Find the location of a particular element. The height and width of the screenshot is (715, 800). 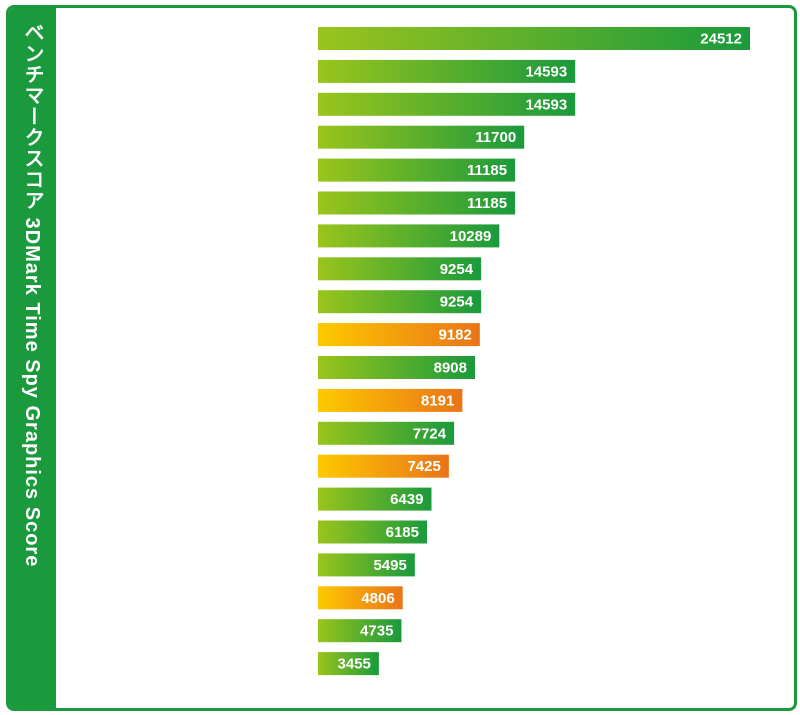

bar-value-label: 6185 is located at coordinates (402, 532).